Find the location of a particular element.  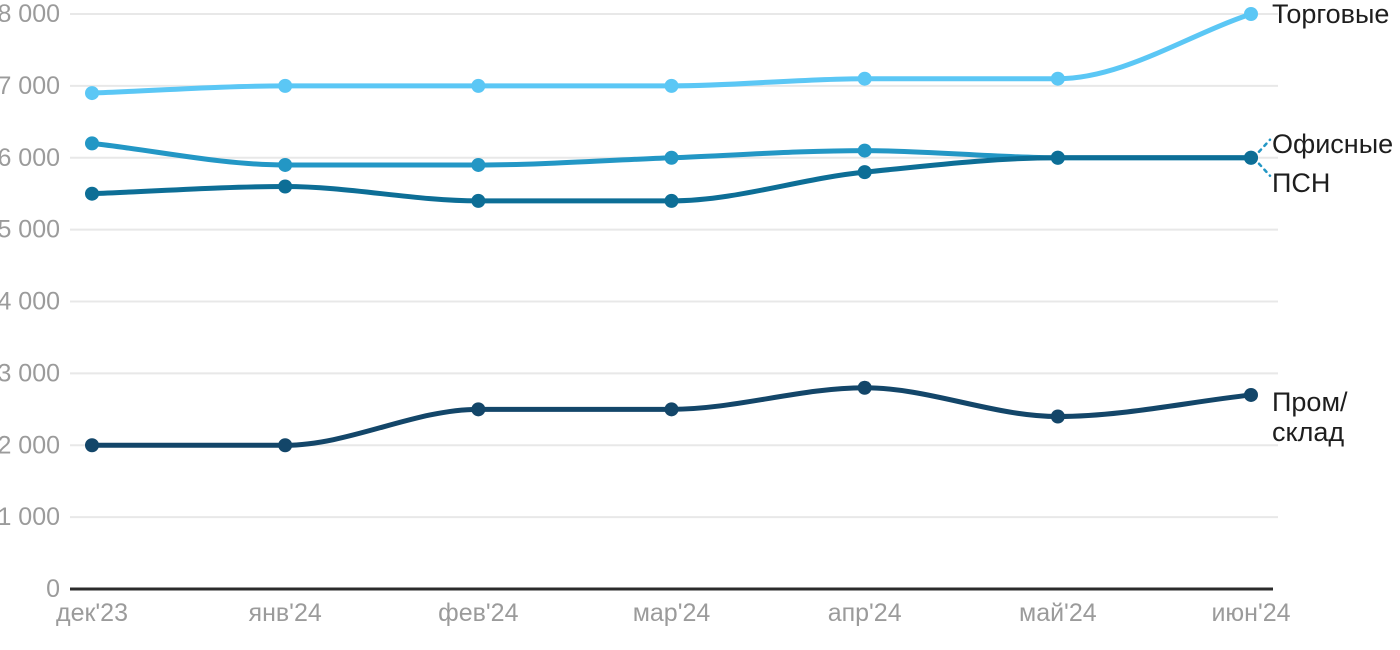

series-label: ПСН is located at coordinates (1301, 183).